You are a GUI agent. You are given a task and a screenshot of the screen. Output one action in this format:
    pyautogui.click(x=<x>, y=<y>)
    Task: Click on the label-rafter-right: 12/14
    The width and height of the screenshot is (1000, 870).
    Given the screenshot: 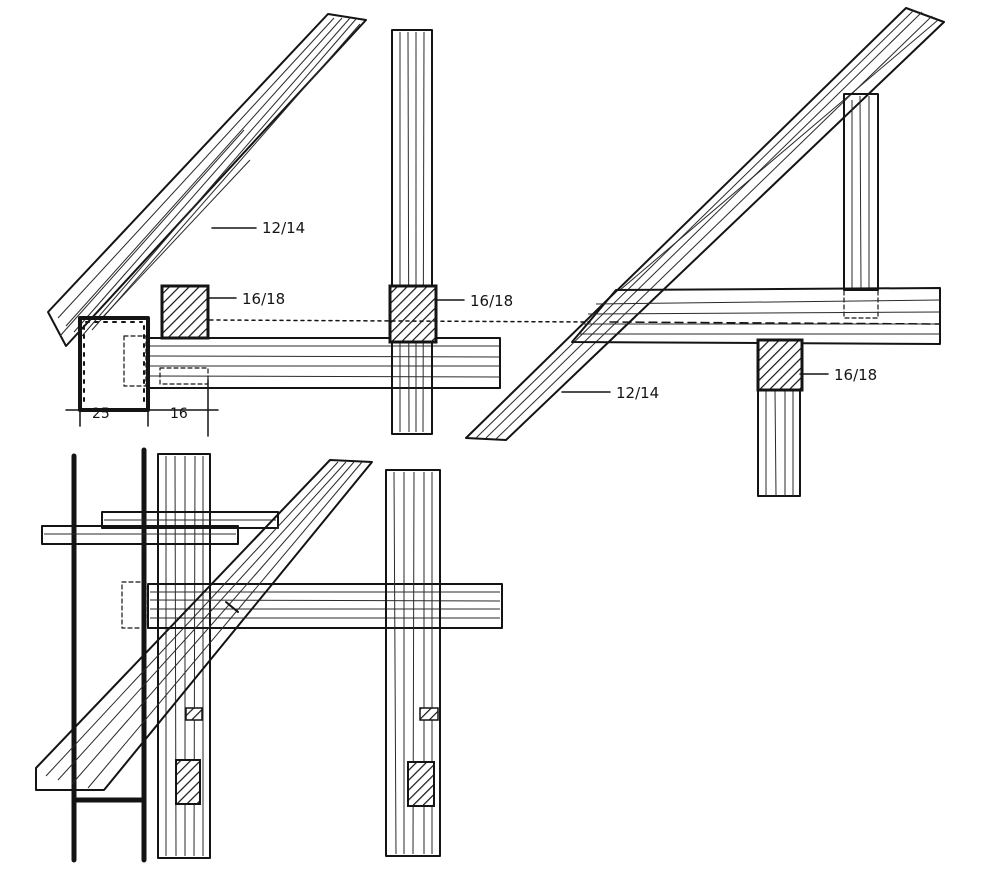 What is the action you would take?
    pyautogui.click(x=637, y=393)
    